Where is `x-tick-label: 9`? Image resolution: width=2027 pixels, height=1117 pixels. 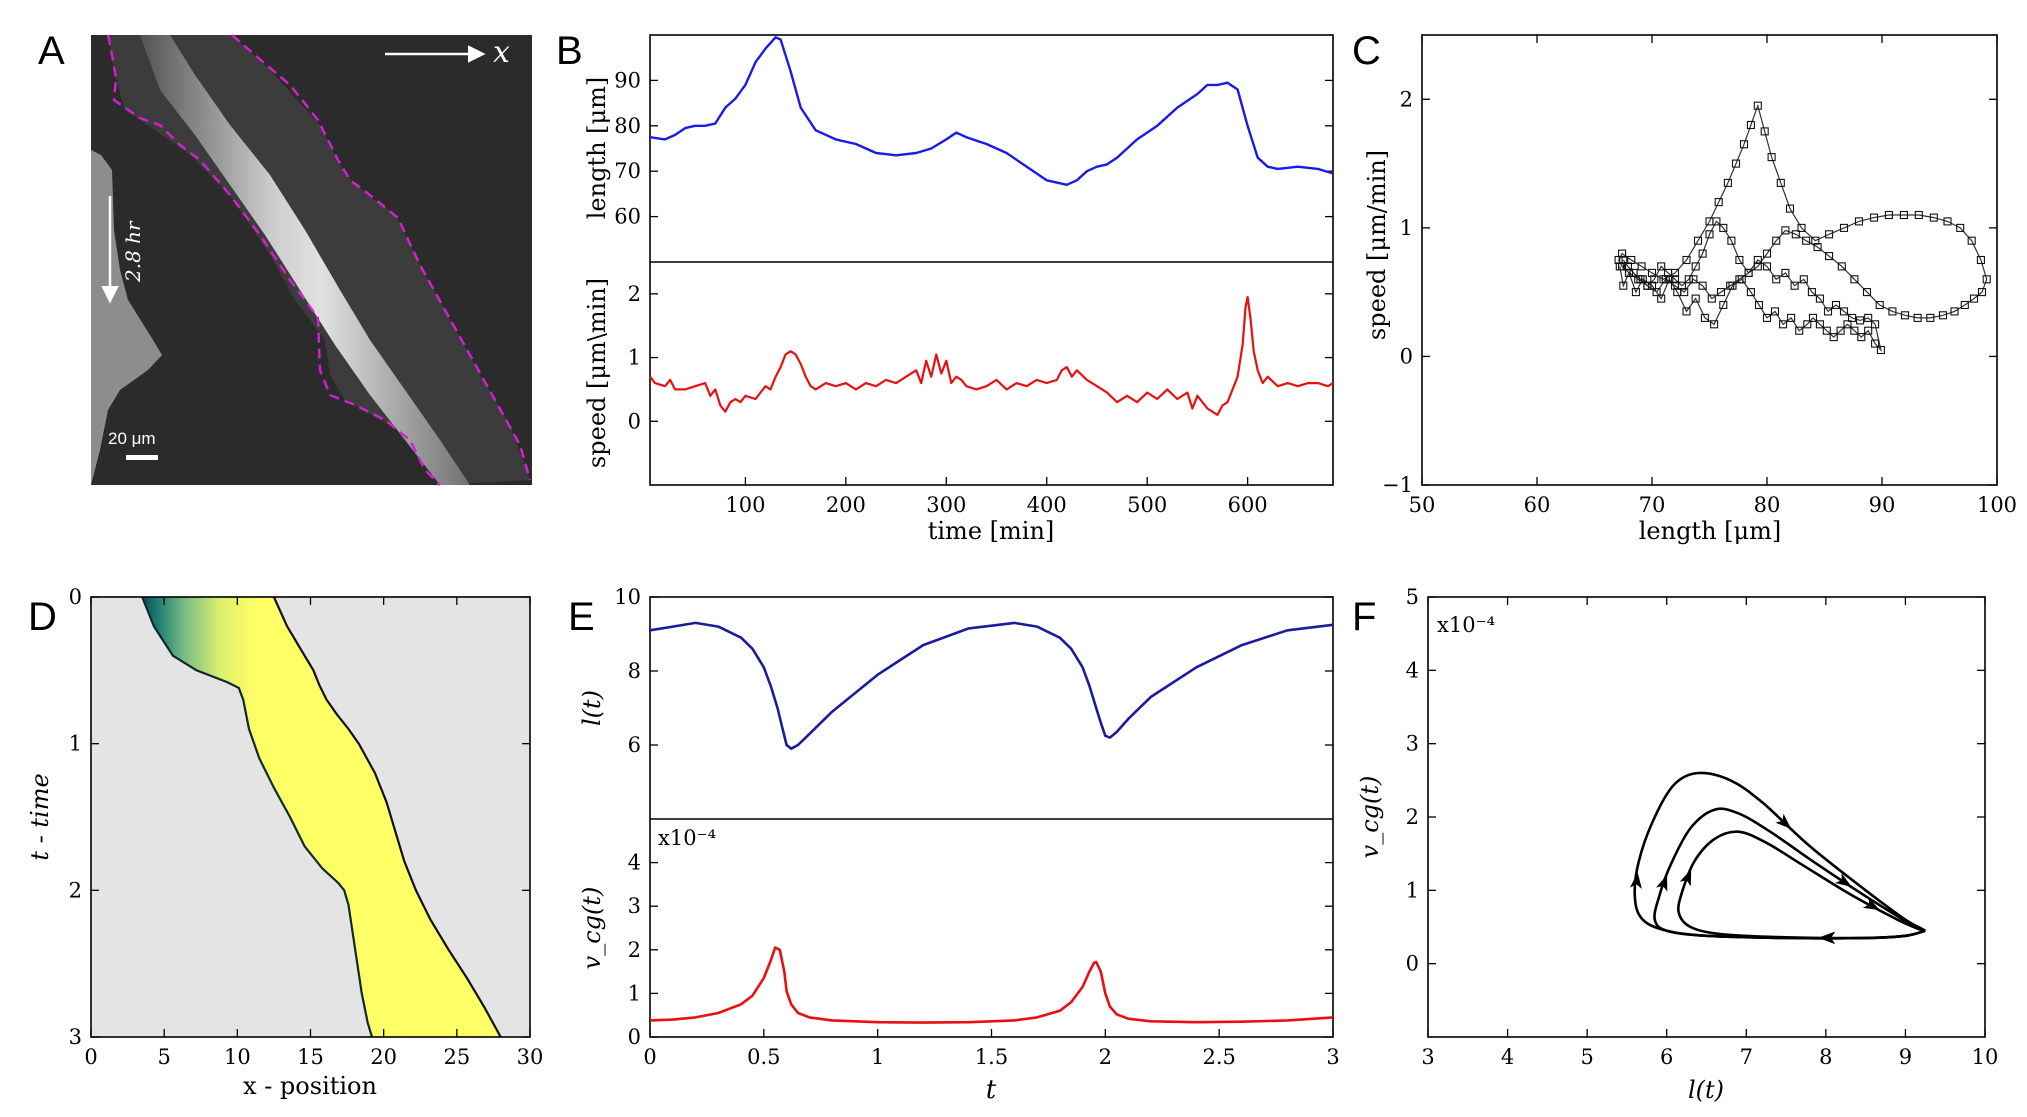
x-tick-label: 9 is located at coordinates (1905, 1057).